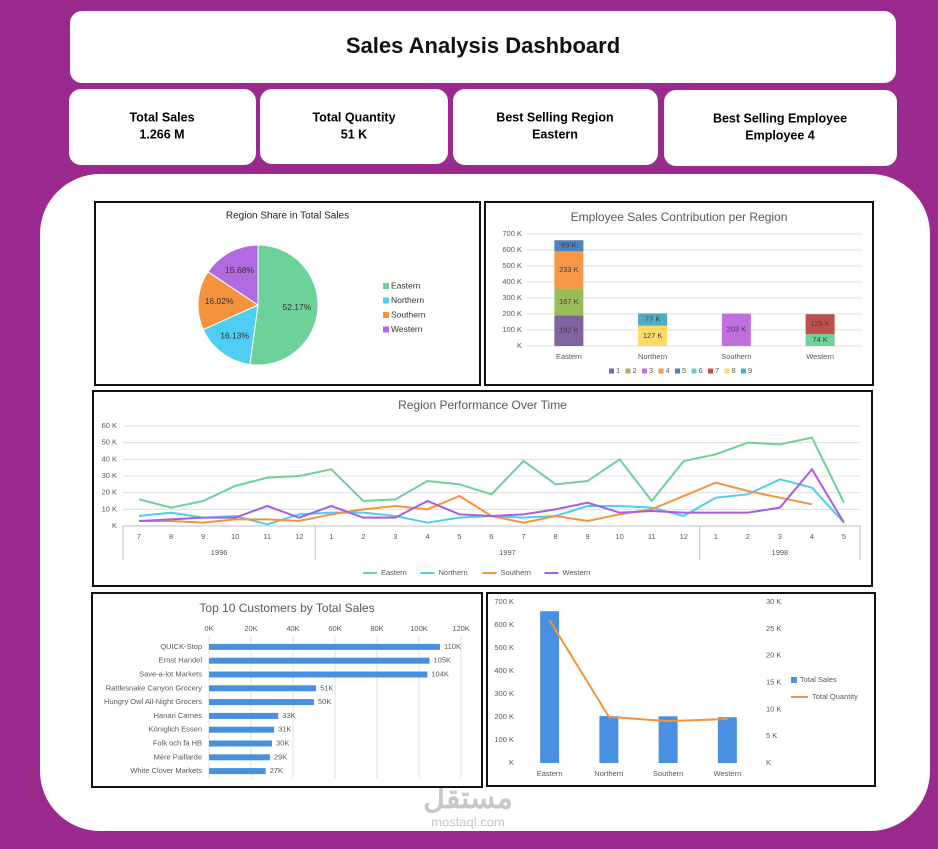  I want to click on data-label: 74 K, so click(819, 339).